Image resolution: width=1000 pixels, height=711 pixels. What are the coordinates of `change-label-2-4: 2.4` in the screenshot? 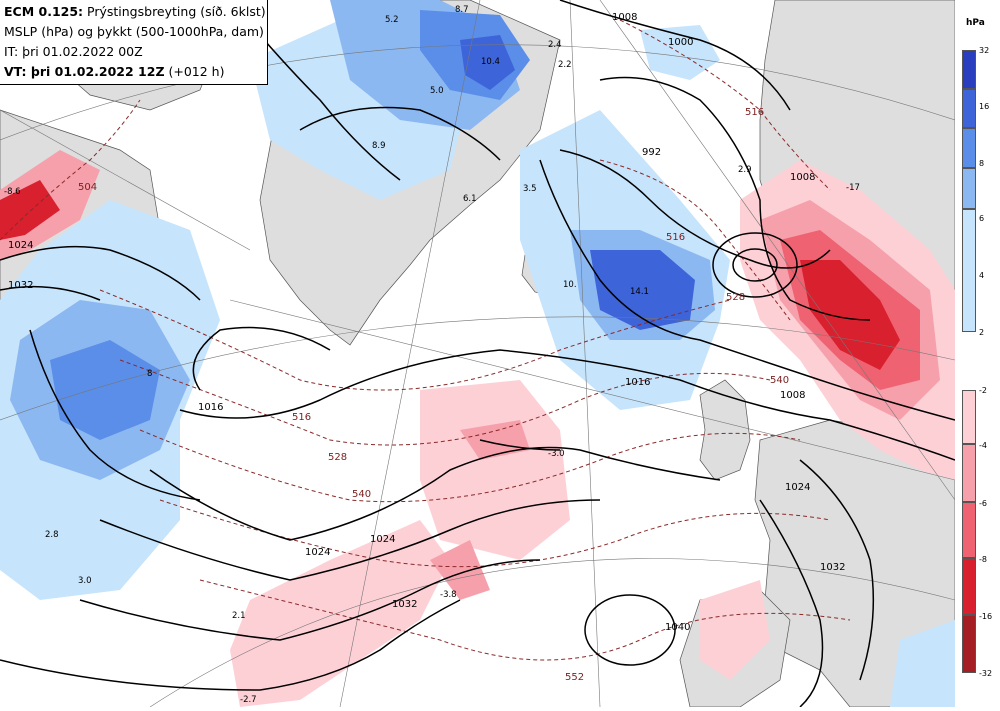 It's located at (555, 45).